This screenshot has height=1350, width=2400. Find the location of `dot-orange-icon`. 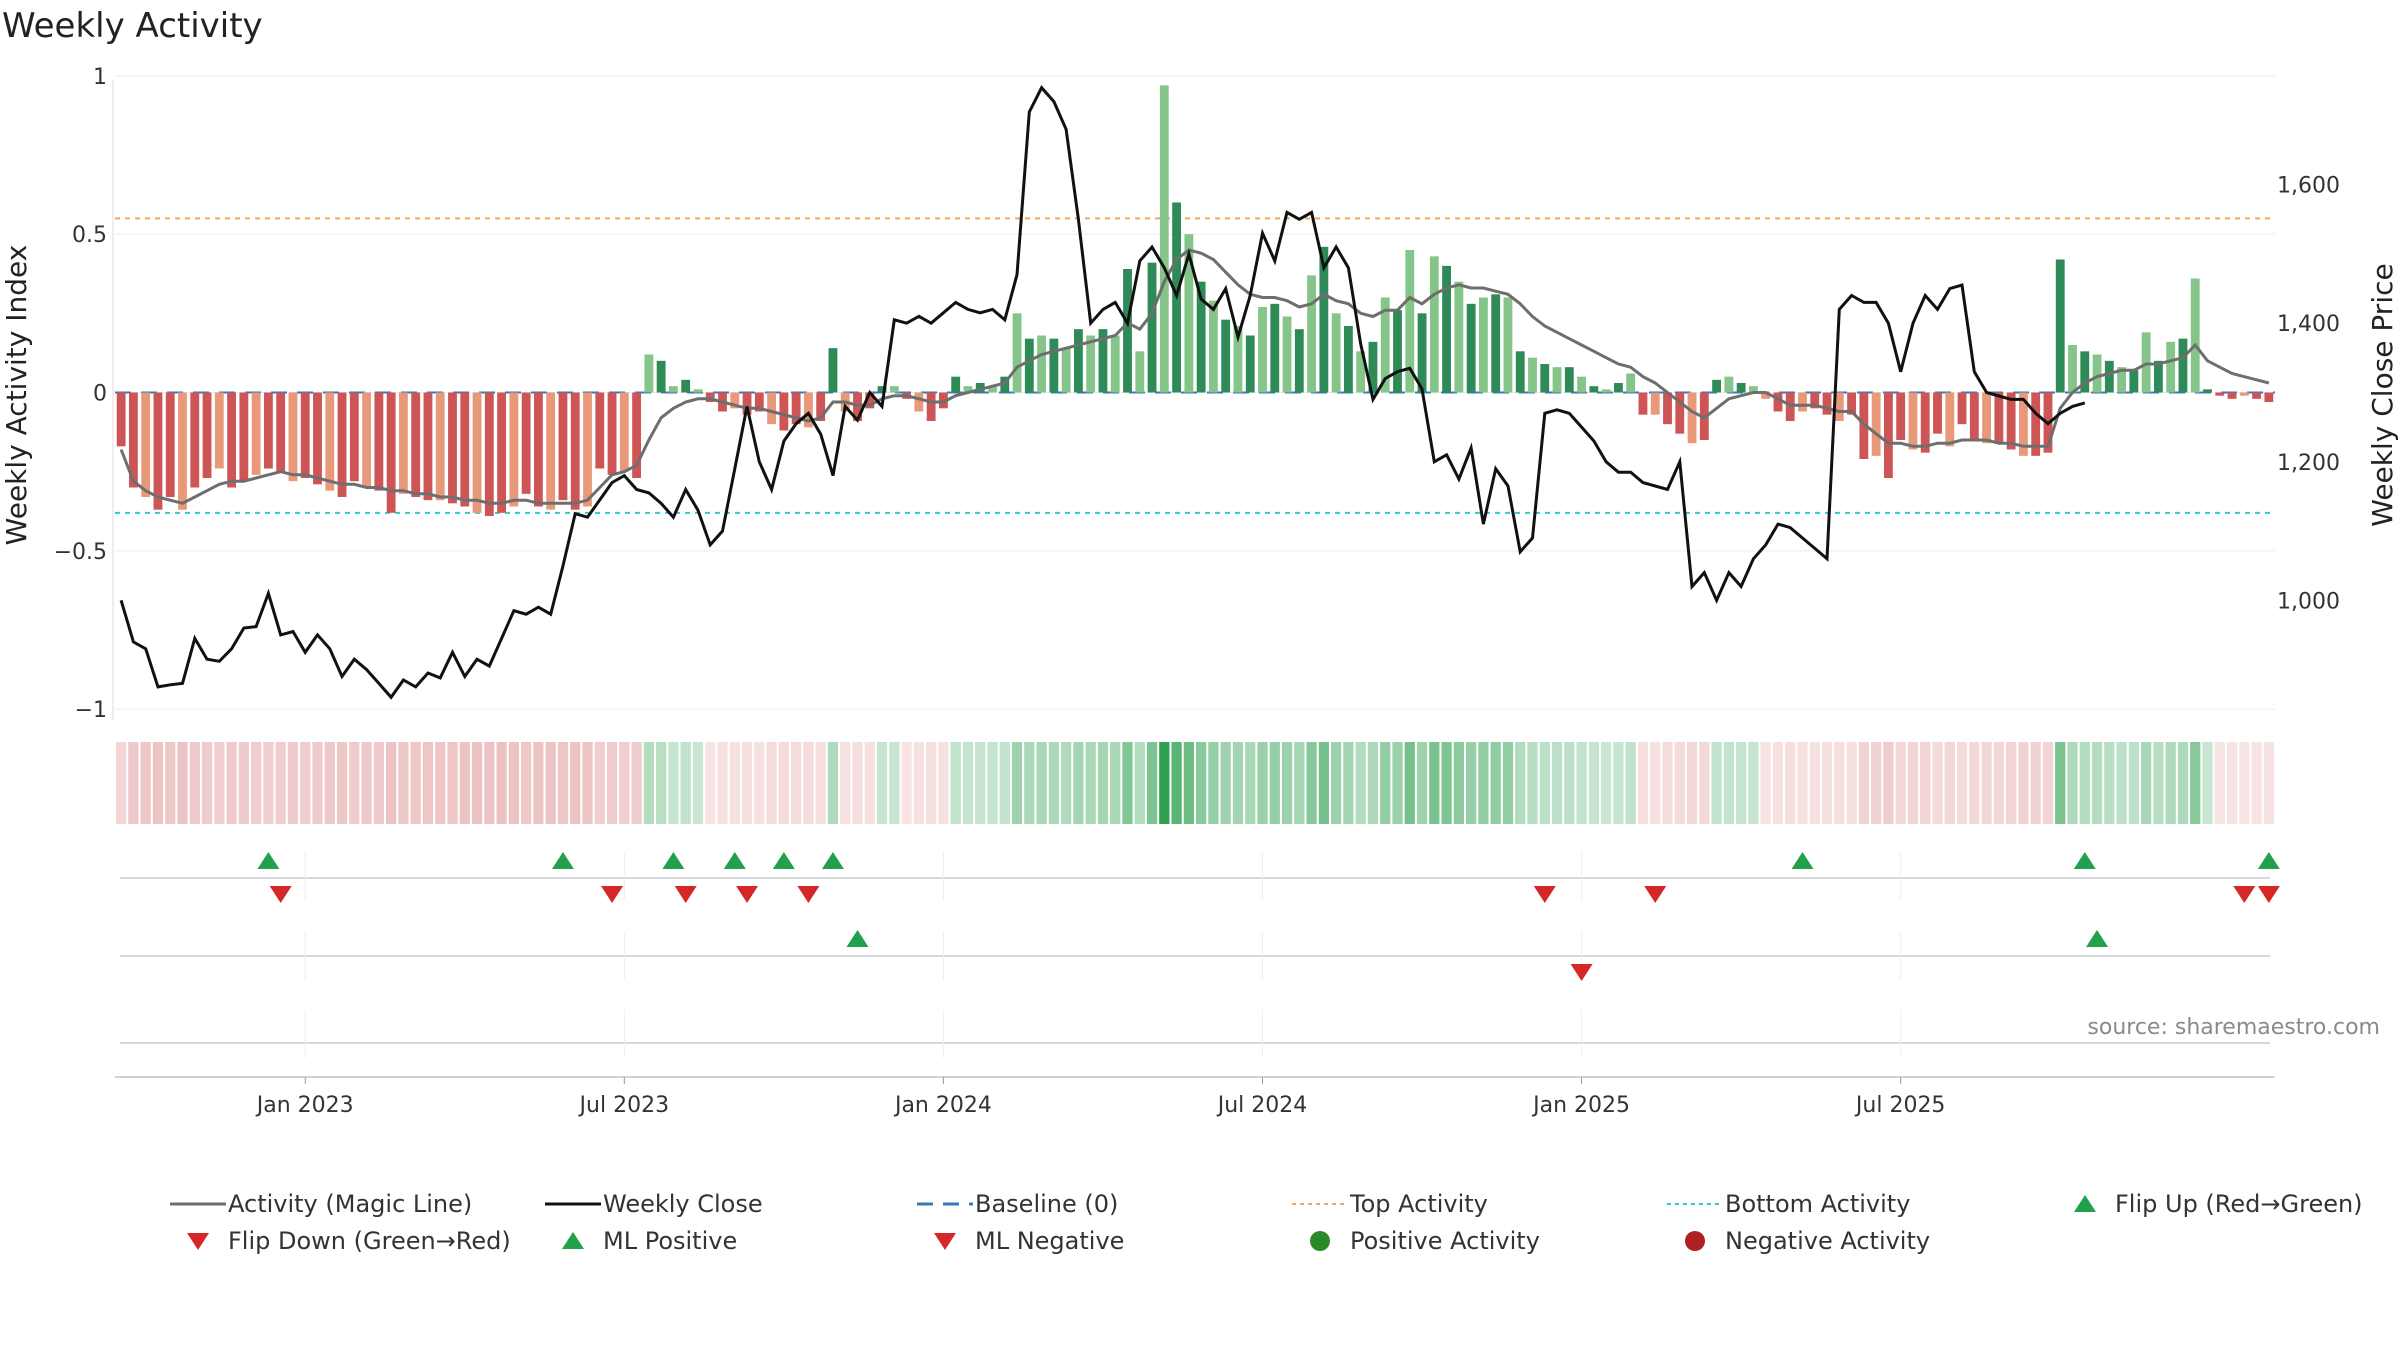

dot-orange-icon is located at coordinates (1320, 1204).